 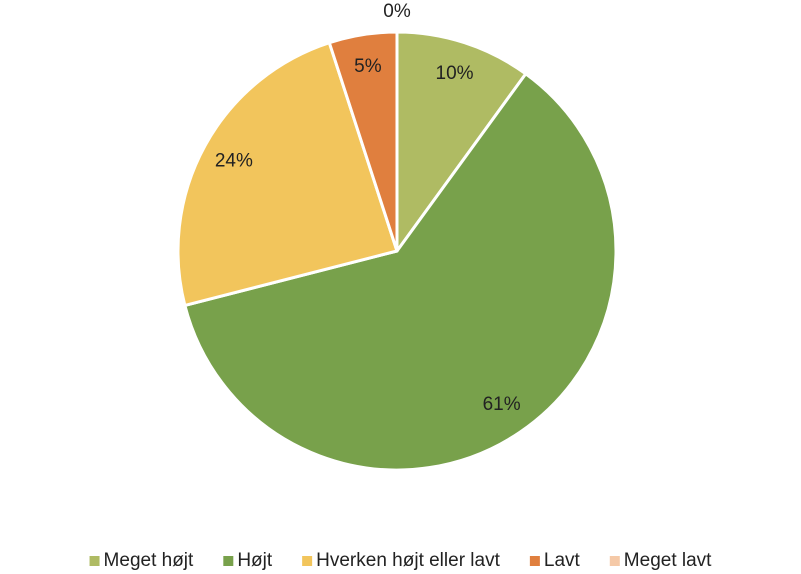 What do you see at coordinates (397, 11) in the screenshot?
I see `data-label: 0%` at bounding box center [397, 11].